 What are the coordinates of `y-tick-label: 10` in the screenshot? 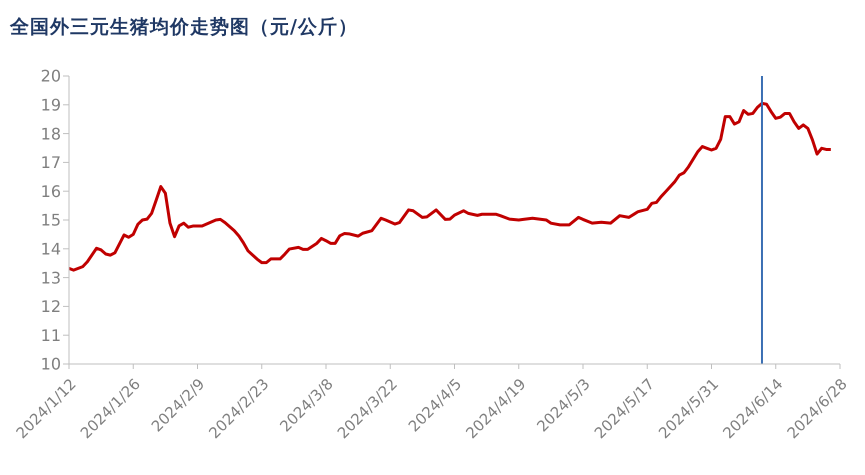 It's located at (50, 364).